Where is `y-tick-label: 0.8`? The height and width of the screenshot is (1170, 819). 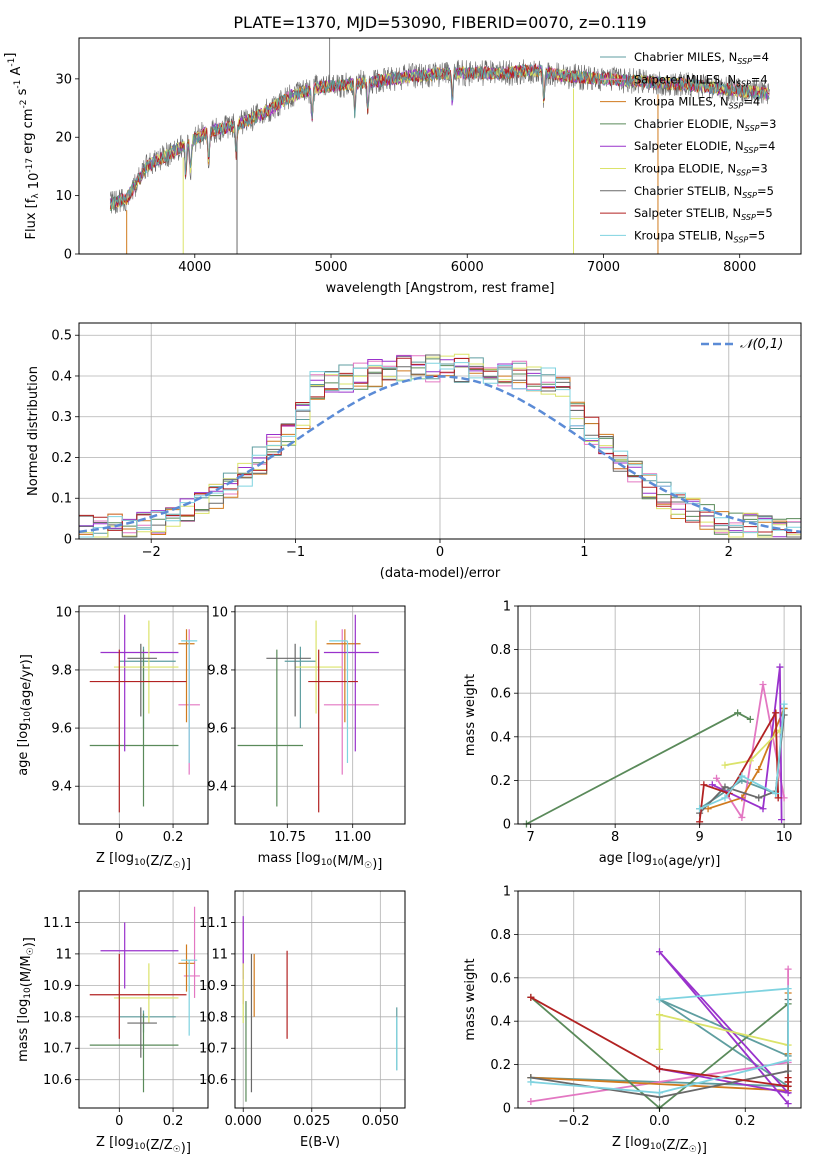 y-tick-label: 0.8 is located at coordinates (500, 650).